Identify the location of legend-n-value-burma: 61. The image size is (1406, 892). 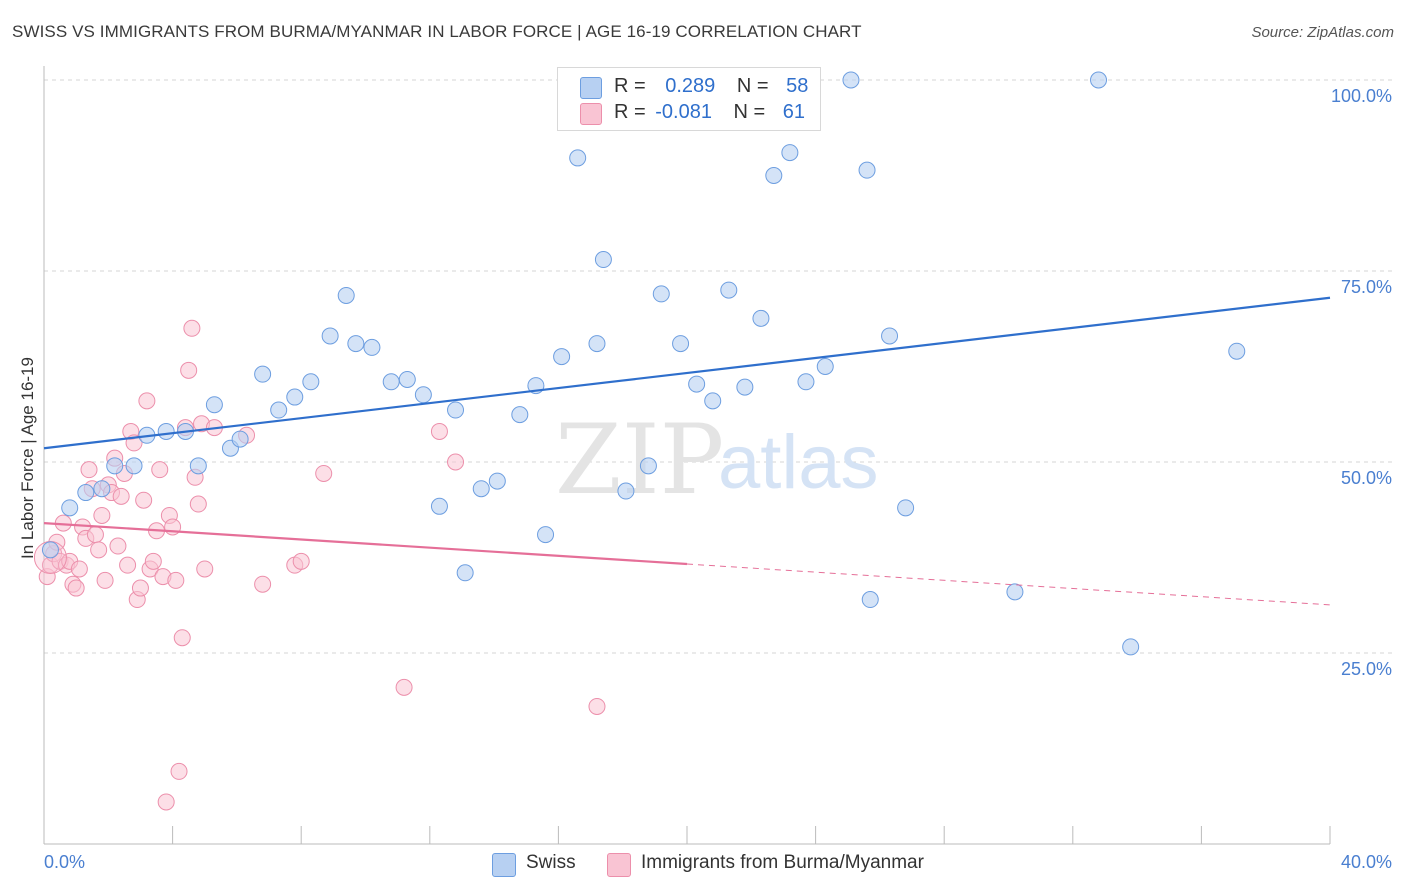
(794, 112).